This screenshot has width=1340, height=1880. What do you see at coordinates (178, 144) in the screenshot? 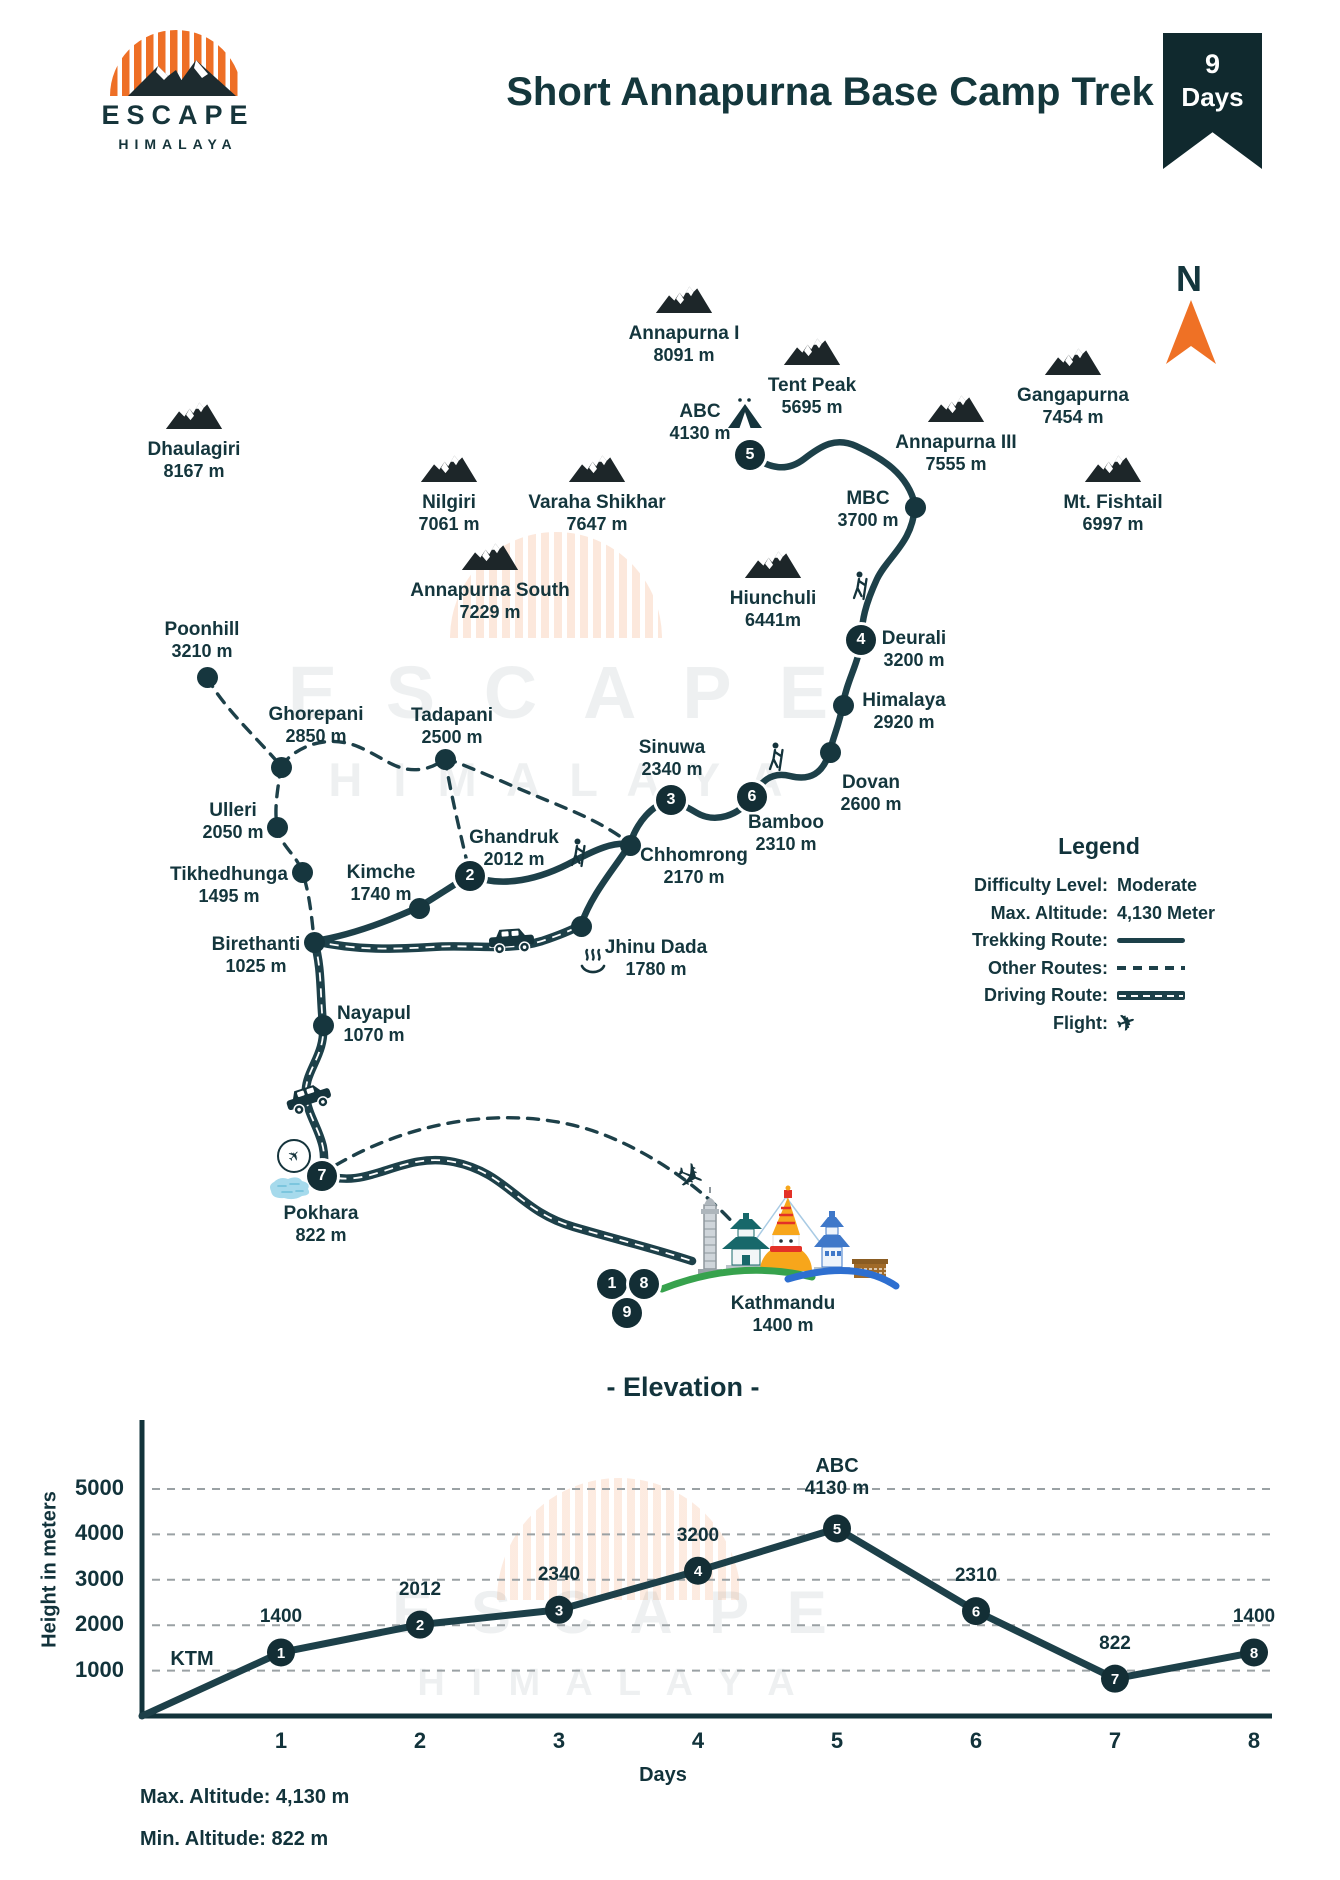
I see `logo-subtitle: HIMALAYA` at bounding box center [178, 144].